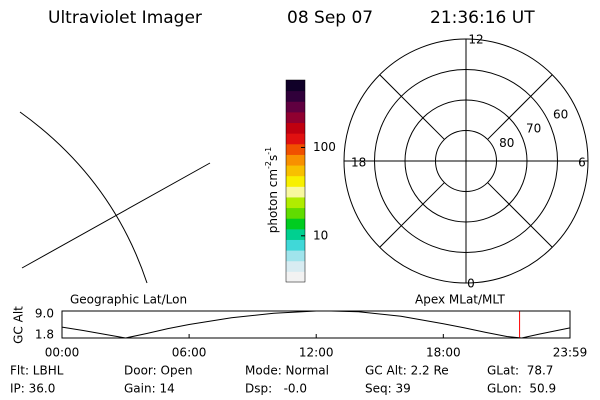 This screenshot has width=600, height=400. I want to click on y-tick-label: 1.8, so click(44, 335).